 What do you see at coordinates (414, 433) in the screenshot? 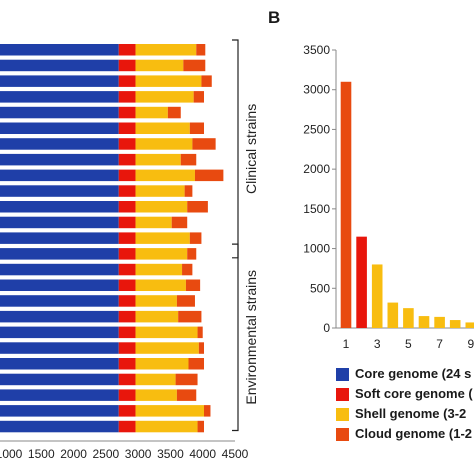
I see `legend-label-cloud: Cloud genome (1-2` at bounding box center [414, 433].